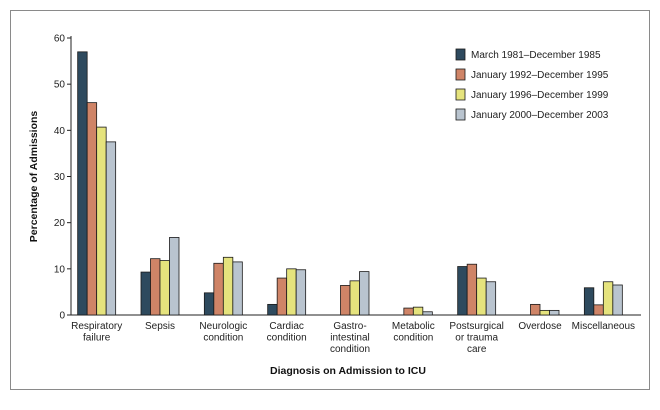 The width and height of the screenshot is (660, 410). What do you see at coordinates (286, 326) in the screenshot?
I see `category-label-line: Cardiac` at bounding box center [286, 326].